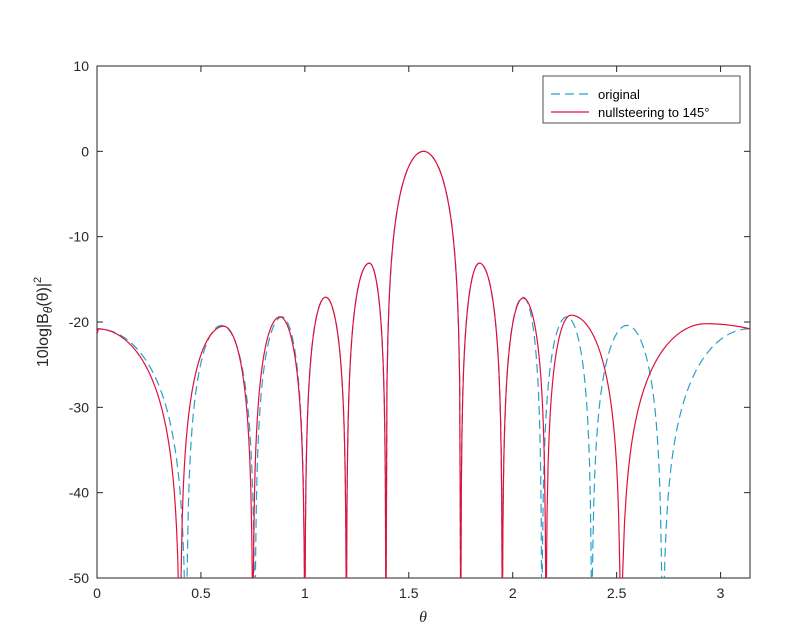 This screenshot has height=641, width=805. What do you see at coordinates (513, 593) in the screenshot?
I see `x-tick-label: 2` at bounding box center [513, 593].